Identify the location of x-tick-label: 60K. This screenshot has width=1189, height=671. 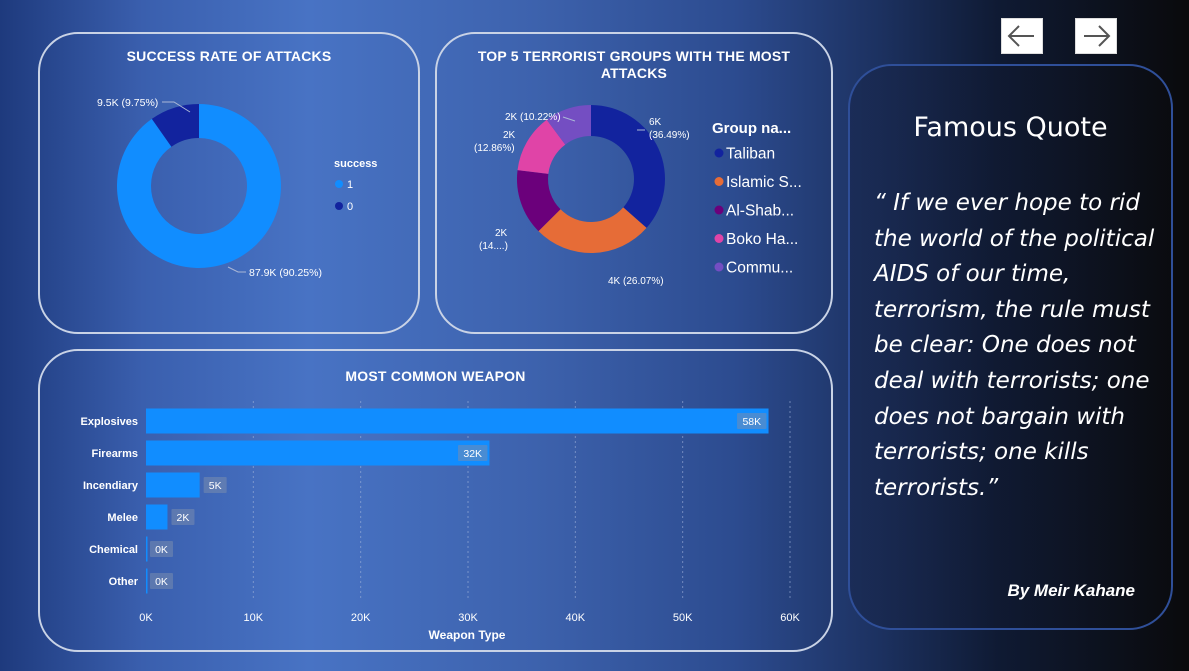
(790, 618).